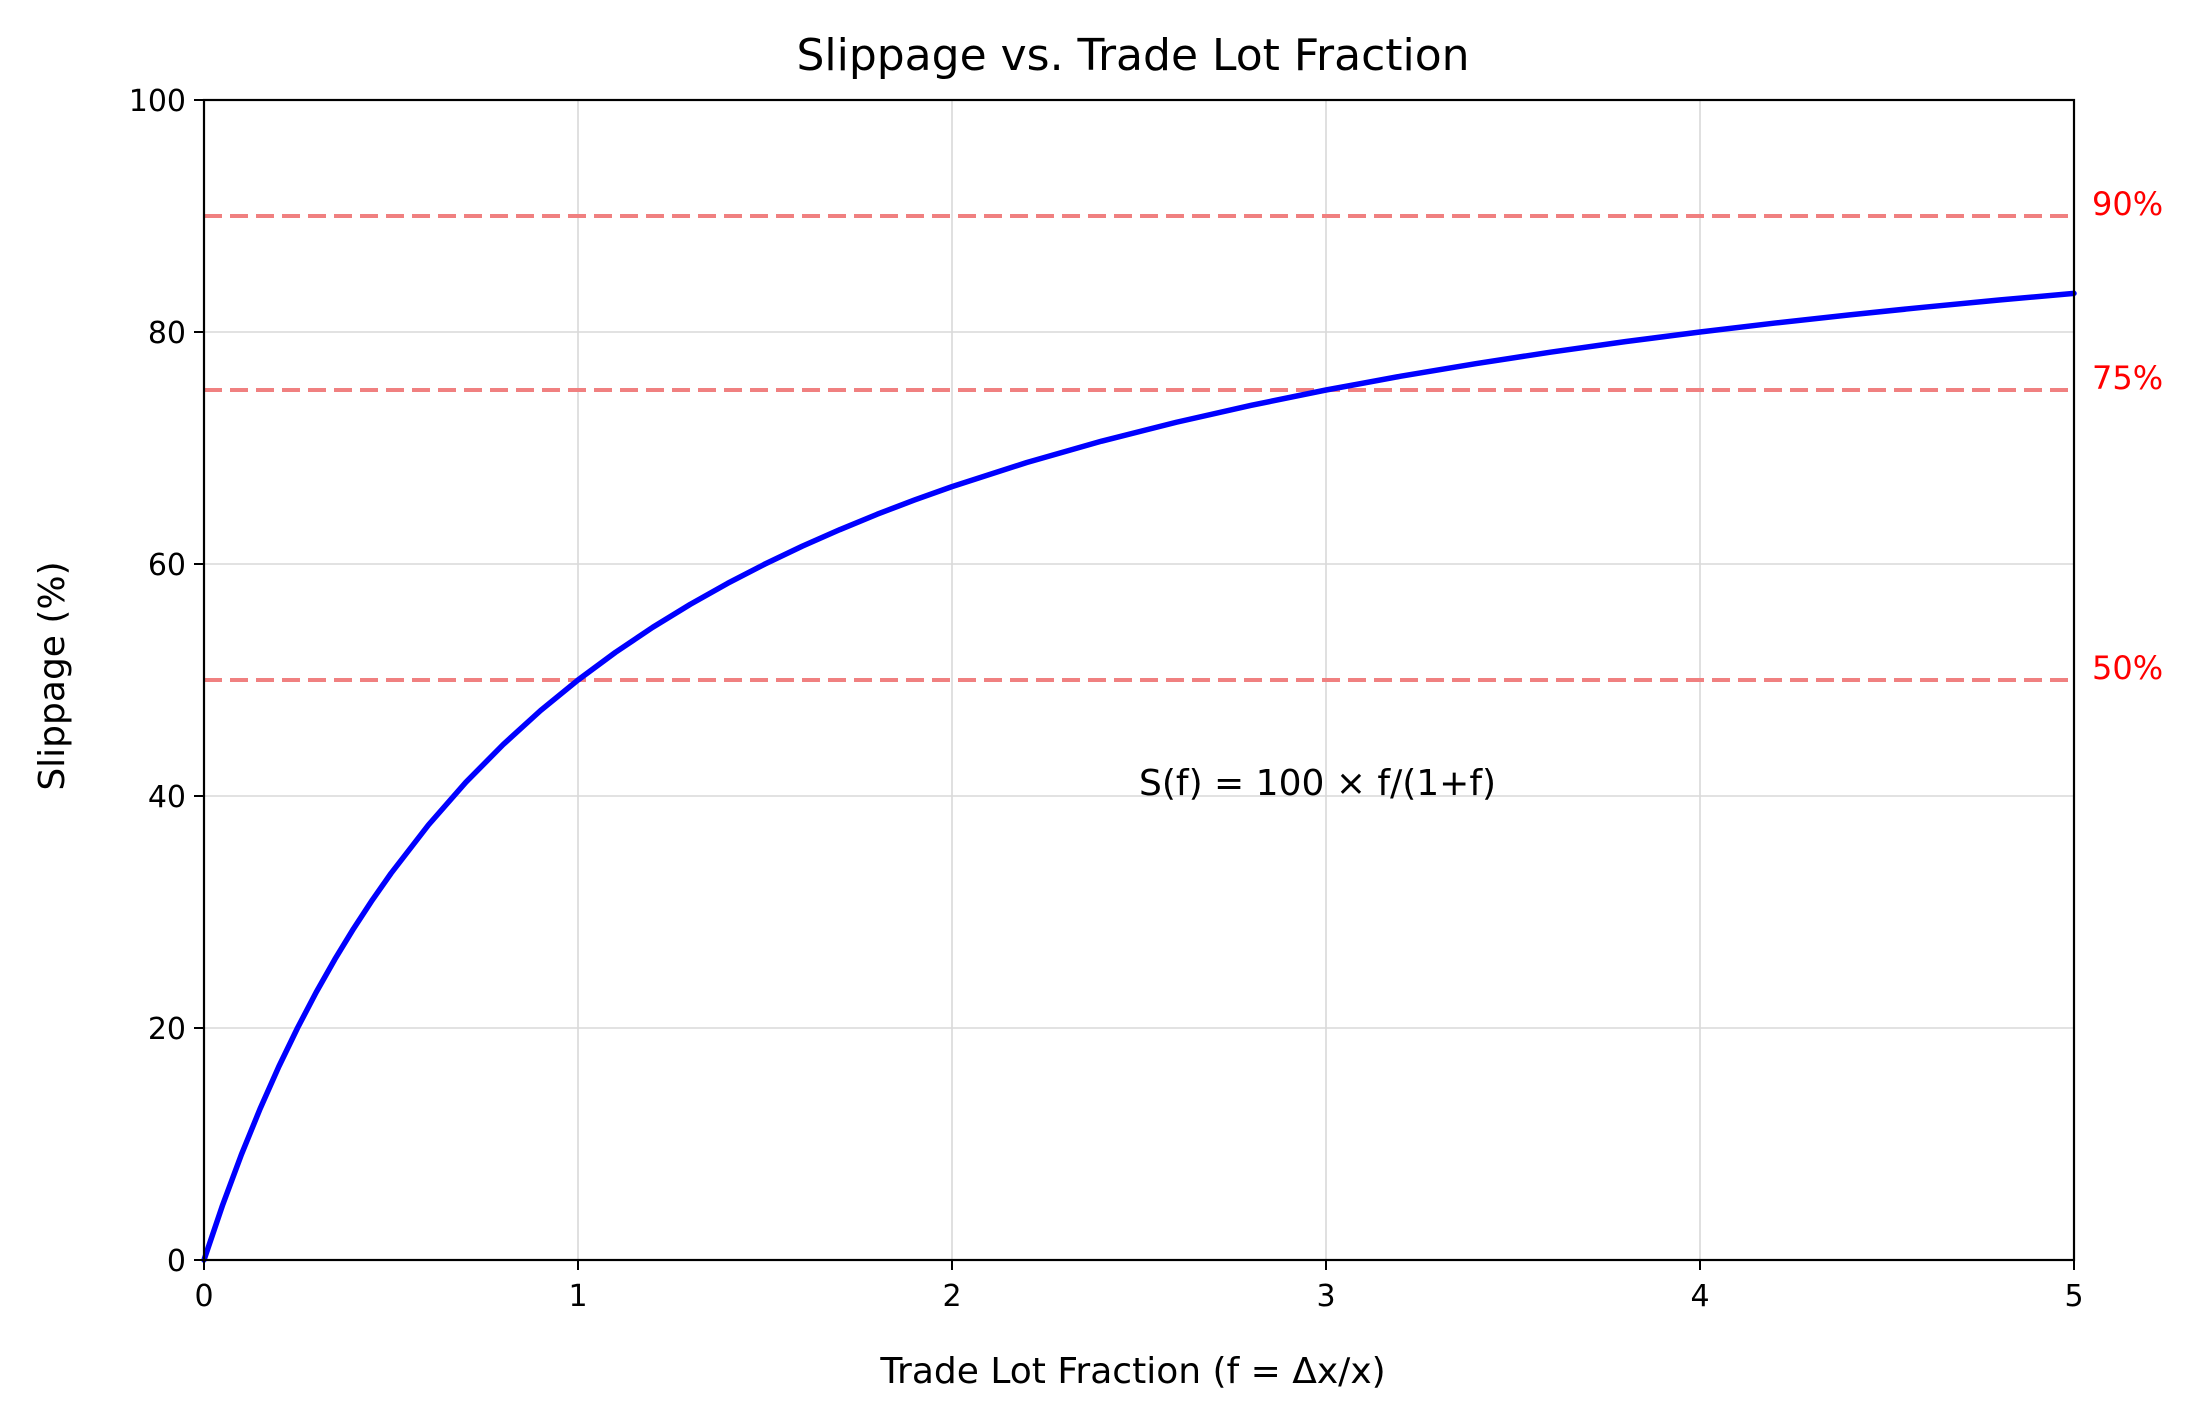 This screenshot has height=1420, width=2204. I want to click on y-tick-label-2: 40, so click(167, 797).